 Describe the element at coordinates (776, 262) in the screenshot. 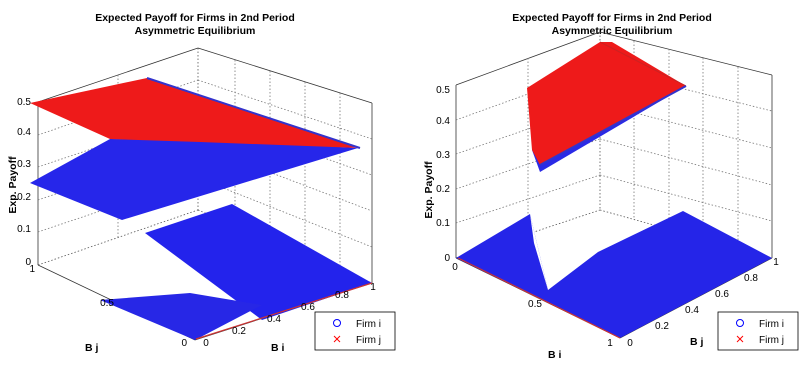

I see `chart-right-y-tick: 1` at that location.